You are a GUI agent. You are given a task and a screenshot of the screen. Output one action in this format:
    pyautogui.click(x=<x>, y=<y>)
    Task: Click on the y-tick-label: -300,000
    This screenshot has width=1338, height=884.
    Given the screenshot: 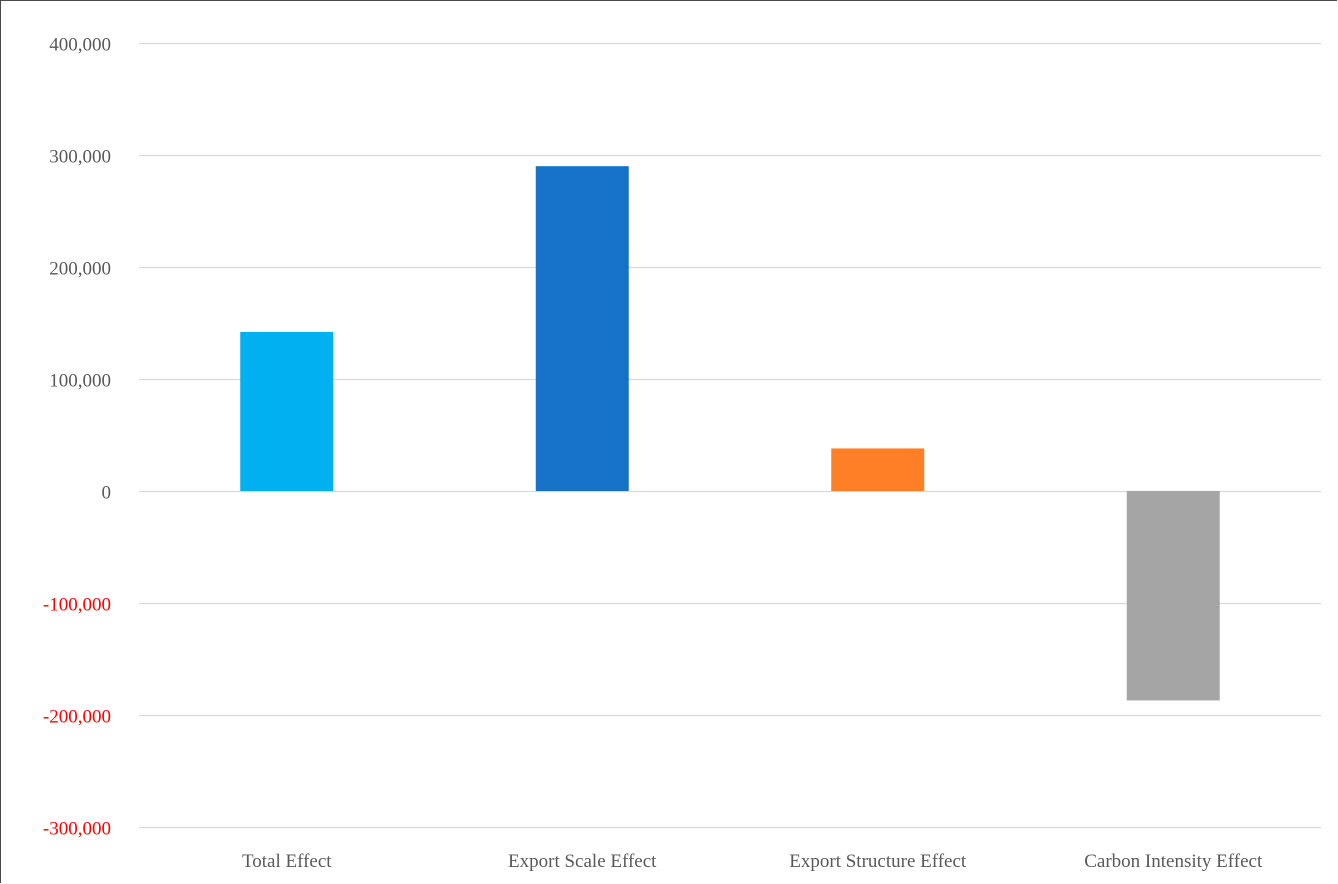 What is the action you would take?
    pyautogui.click(x=77, y=829)
    